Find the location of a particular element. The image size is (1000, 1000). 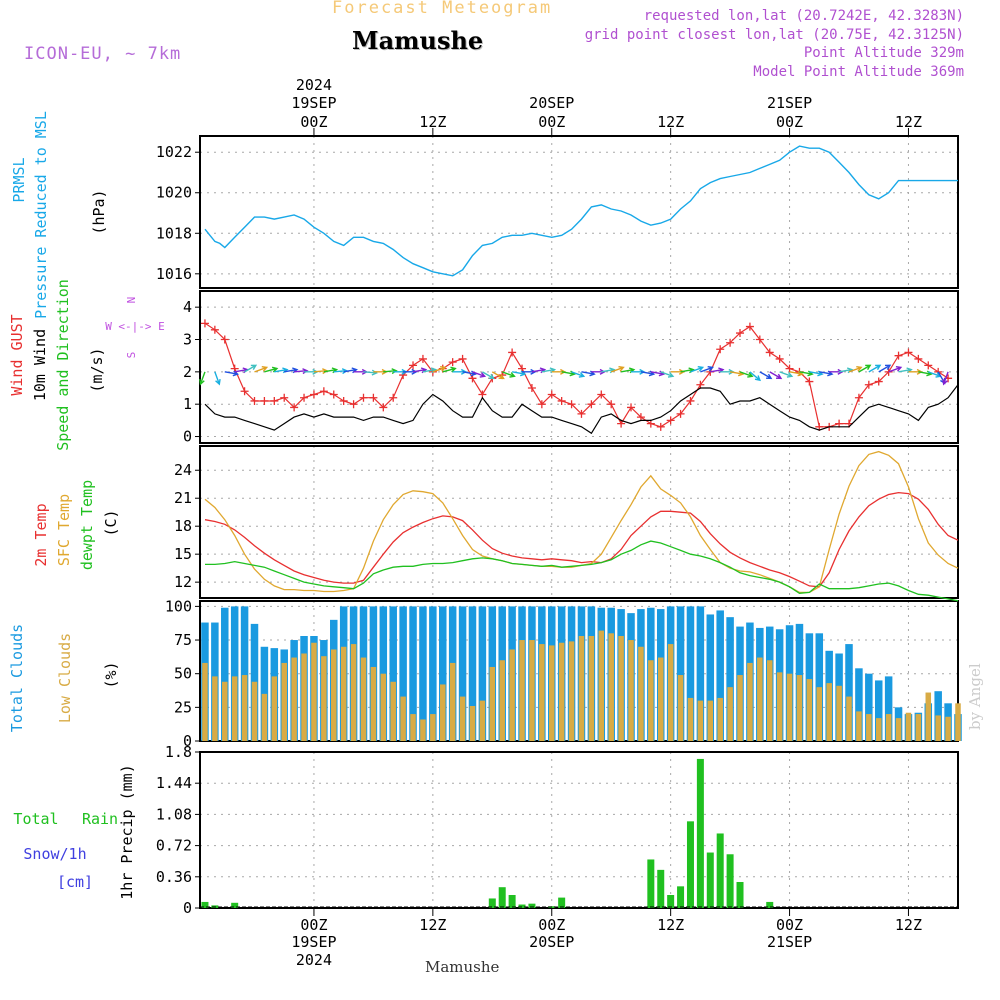

forecast-label: Forecast Meteogram is located at coordinates (442, 9).